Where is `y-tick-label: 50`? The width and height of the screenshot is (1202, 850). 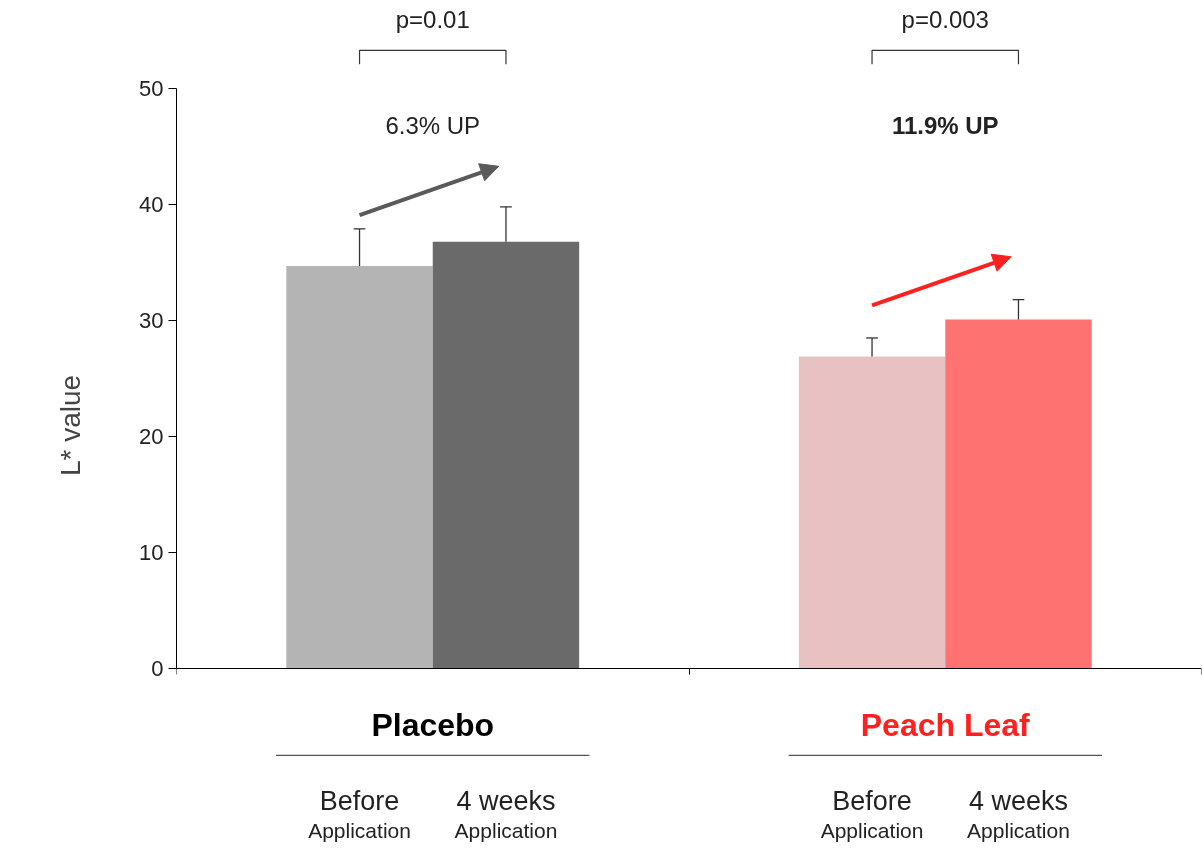
y-tick-label: 50 is located at coordinates (151, 89).